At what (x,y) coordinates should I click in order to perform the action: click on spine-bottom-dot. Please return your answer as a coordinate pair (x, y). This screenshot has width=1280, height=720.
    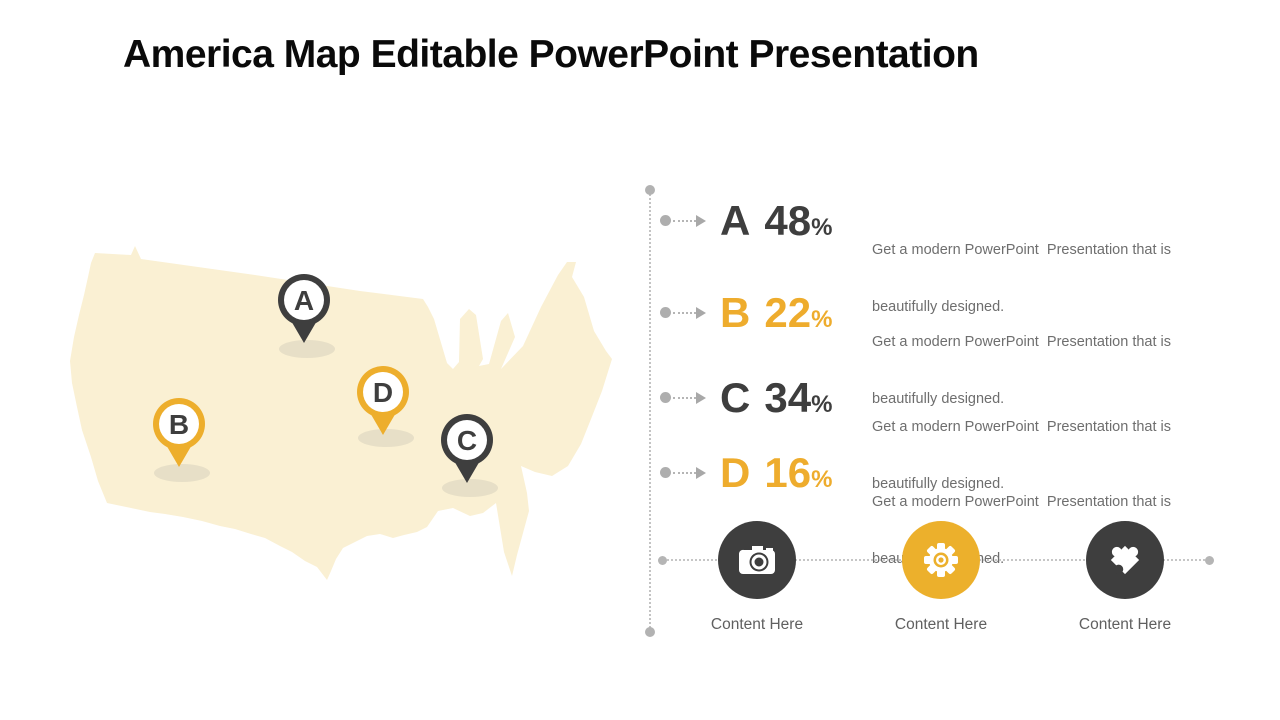
    Looking at the image, I should click on (650, 632).